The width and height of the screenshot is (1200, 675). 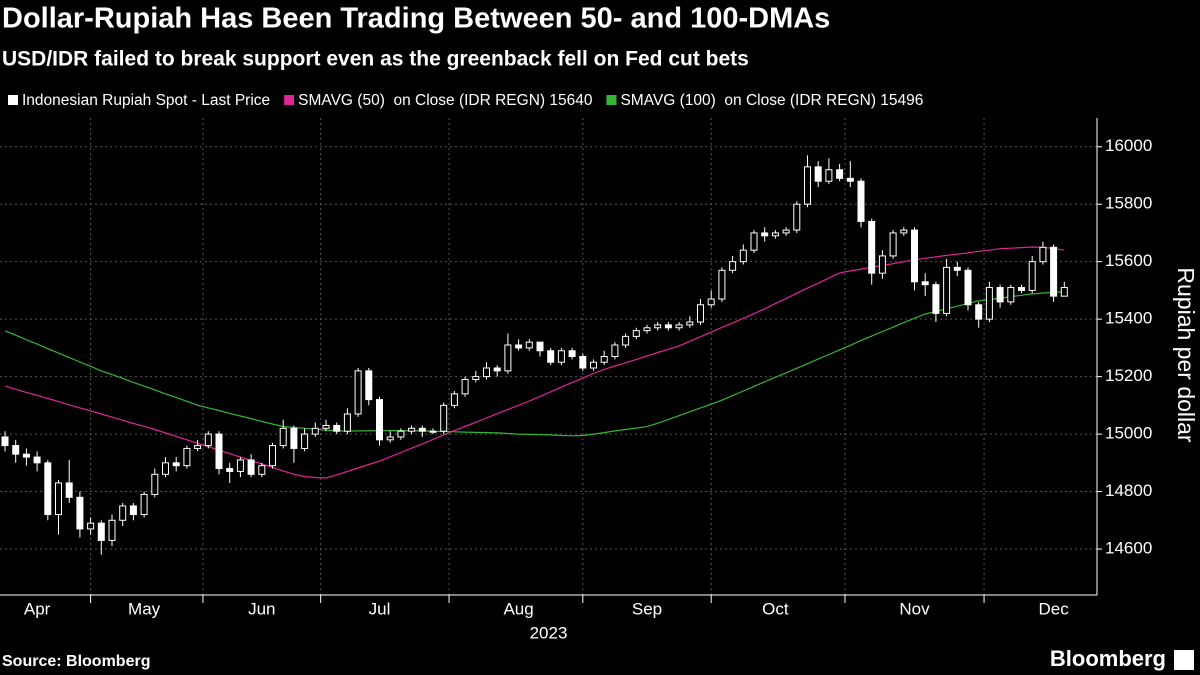 What do you see at coordinates (518, 608) in the screenshot?
I see `x-tick-label: Aug` at bounding box center [518, 608].